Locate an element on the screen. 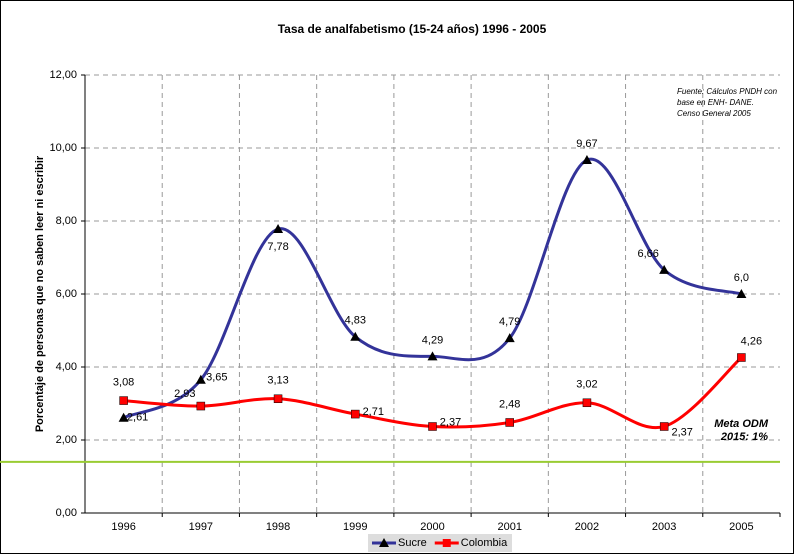 The height and width of the screenshot is (554, 794). y-tick-label: 8,00 is located at coordinates (66, 221).